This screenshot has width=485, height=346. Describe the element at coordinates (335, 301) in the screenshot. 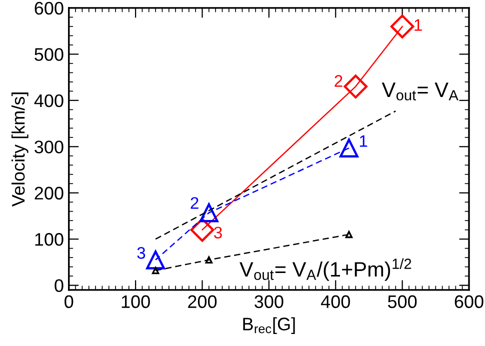

I see `x-tick-label: 400` at that location.